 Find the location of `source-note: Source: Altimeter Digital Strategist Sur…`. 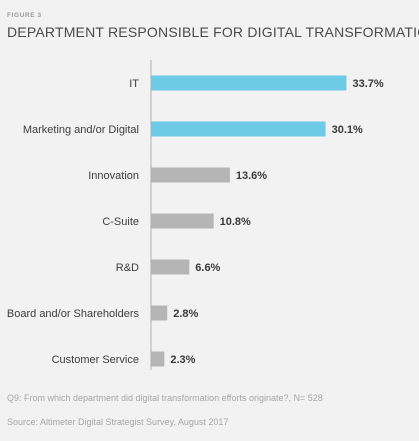

source-note: Source: Altimeter Digital Strategist Sur… is located at coordinates (118, 422).